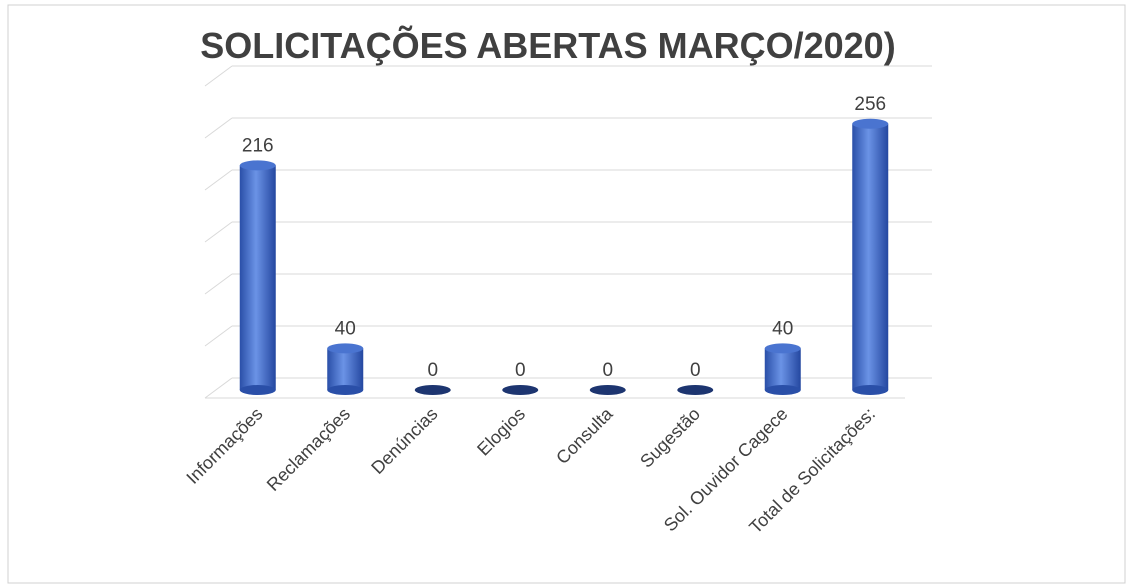 The width and height of the screenshot is (1133, 587). Describe the element at coordinates (870, 104) in the screenshot. I see `data-label: 256` at that location.